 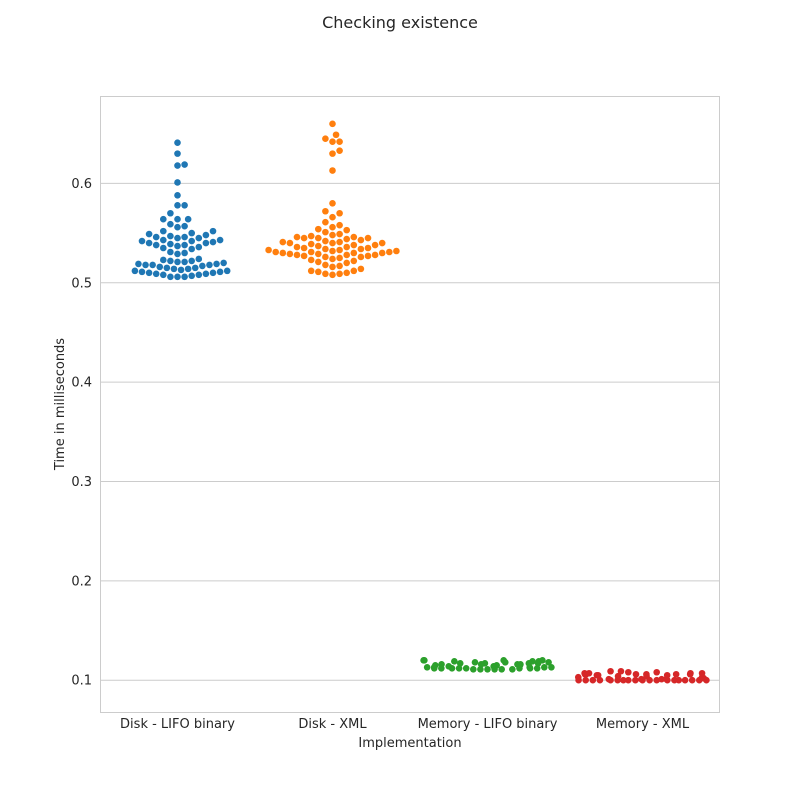 What do you see at coordinates (81, 283) in the screenshot?
I see `y-tick-label: 0.5` at bounding box center [81, 283].